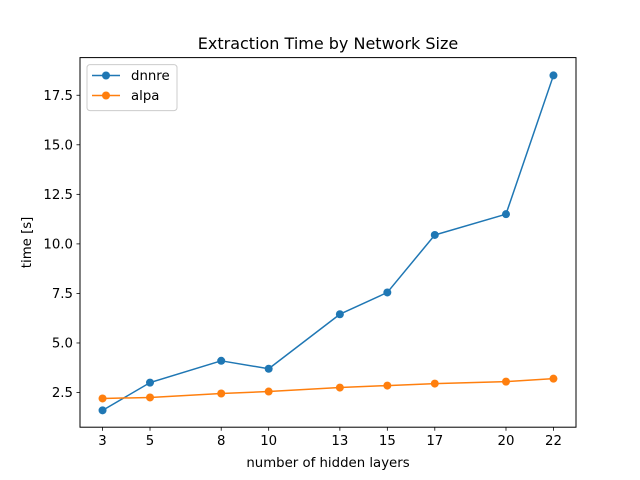 The image size is (640, 480). Describe the element at coordinates (58, 145) in the screenshot. I see `y-tick-label: 15.0` at that location.